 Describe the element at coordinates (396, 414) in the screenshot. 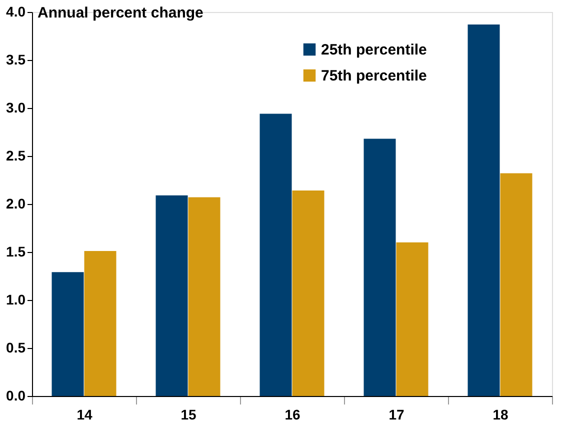

I see `x-tick-label: 17` at that location.